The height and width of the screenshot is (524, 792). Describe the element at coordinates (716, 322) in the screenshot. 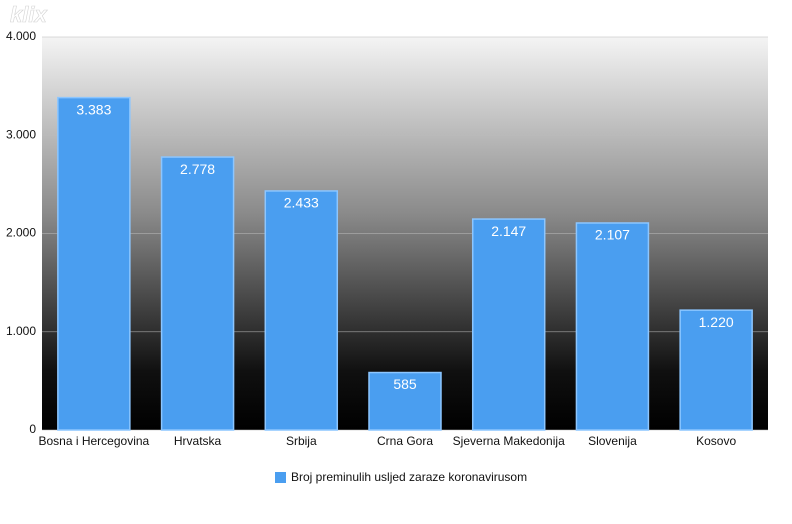

I see `value-label: 1.220` at that location.